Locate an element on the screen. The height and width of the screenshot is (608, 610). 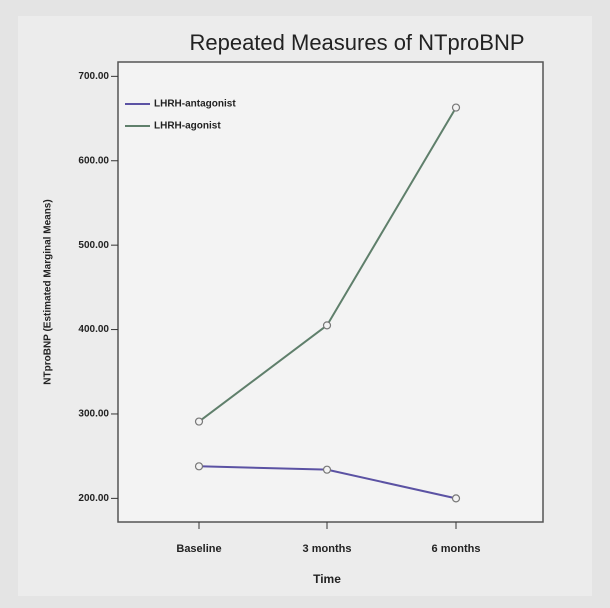
y-tick-label: 500.00 is located at coordinates (93, 245).